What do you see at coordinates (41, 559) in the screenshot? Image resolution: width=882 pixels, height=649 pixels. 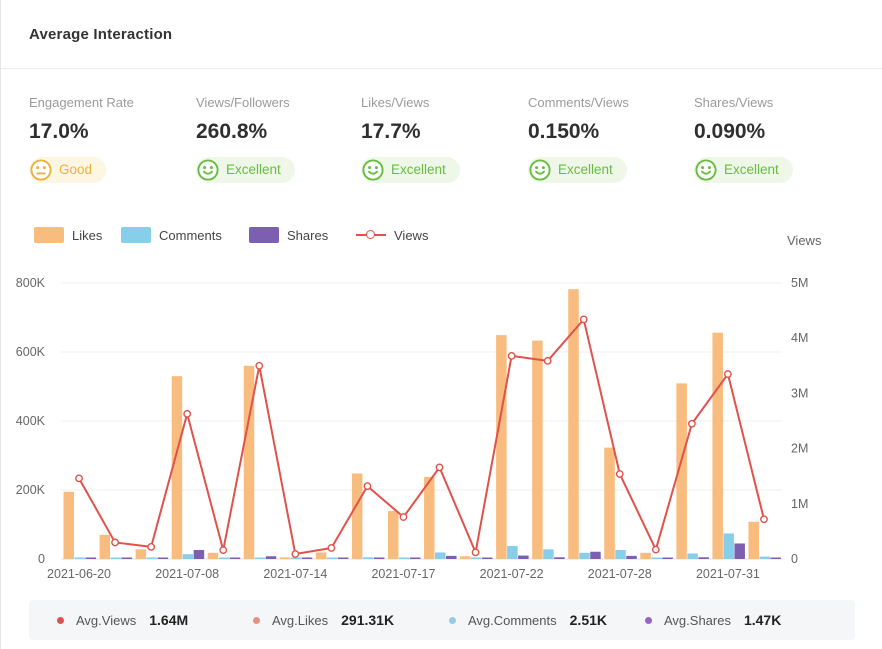 I see `left-axis-tick: 0` at bounding box center [41, 559].